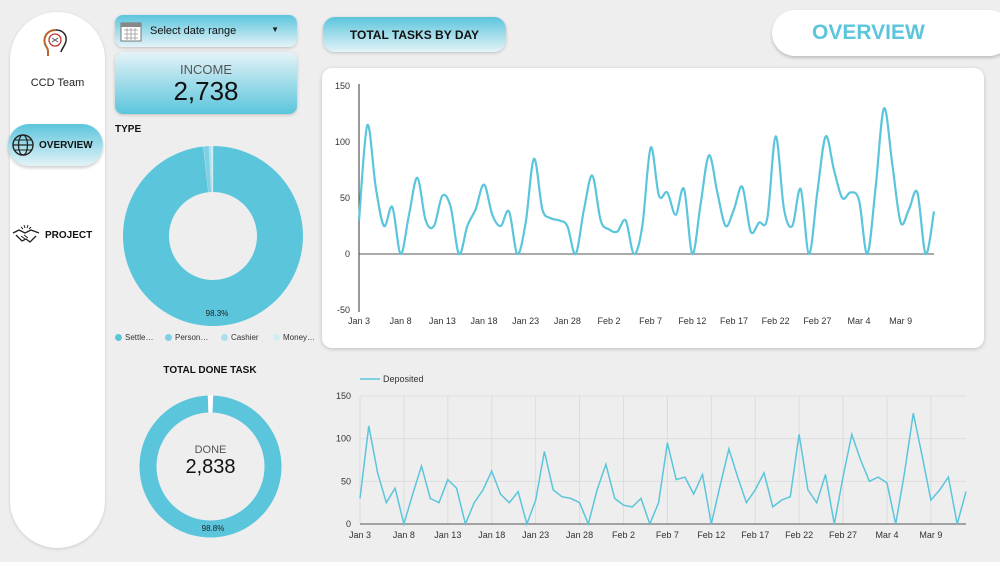 Image resolution: width=1000 pixels, height=562 pixels. I want to click on nav-overview-button: OVERVIEW, so click(55, 145).